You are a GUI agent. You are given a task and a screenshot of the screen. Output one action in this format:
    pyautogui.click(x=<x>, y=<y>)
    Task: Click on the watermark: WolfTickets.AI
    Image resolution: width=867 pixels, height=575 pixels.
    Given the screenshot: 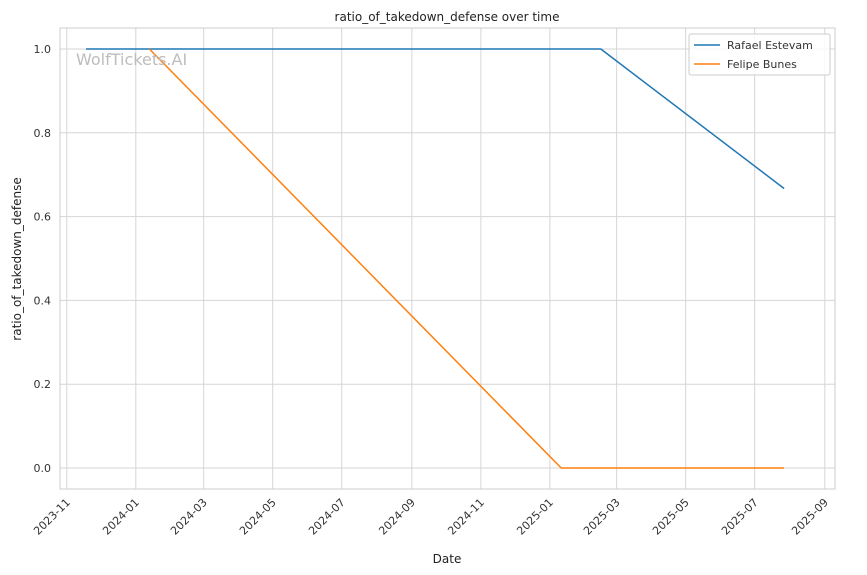 What is the action you would take?
    pyautogui.click(x=131, y=59)
    